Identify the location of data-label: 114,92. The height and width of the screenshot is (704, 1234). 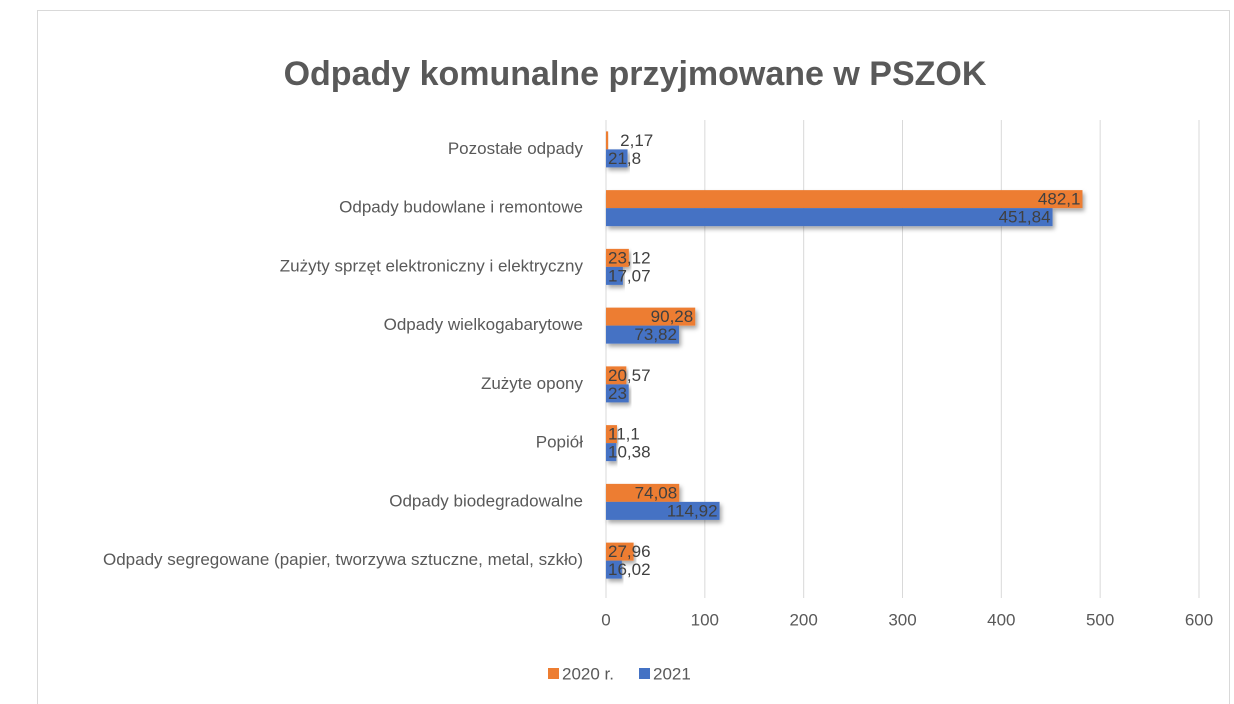
(692, 510).